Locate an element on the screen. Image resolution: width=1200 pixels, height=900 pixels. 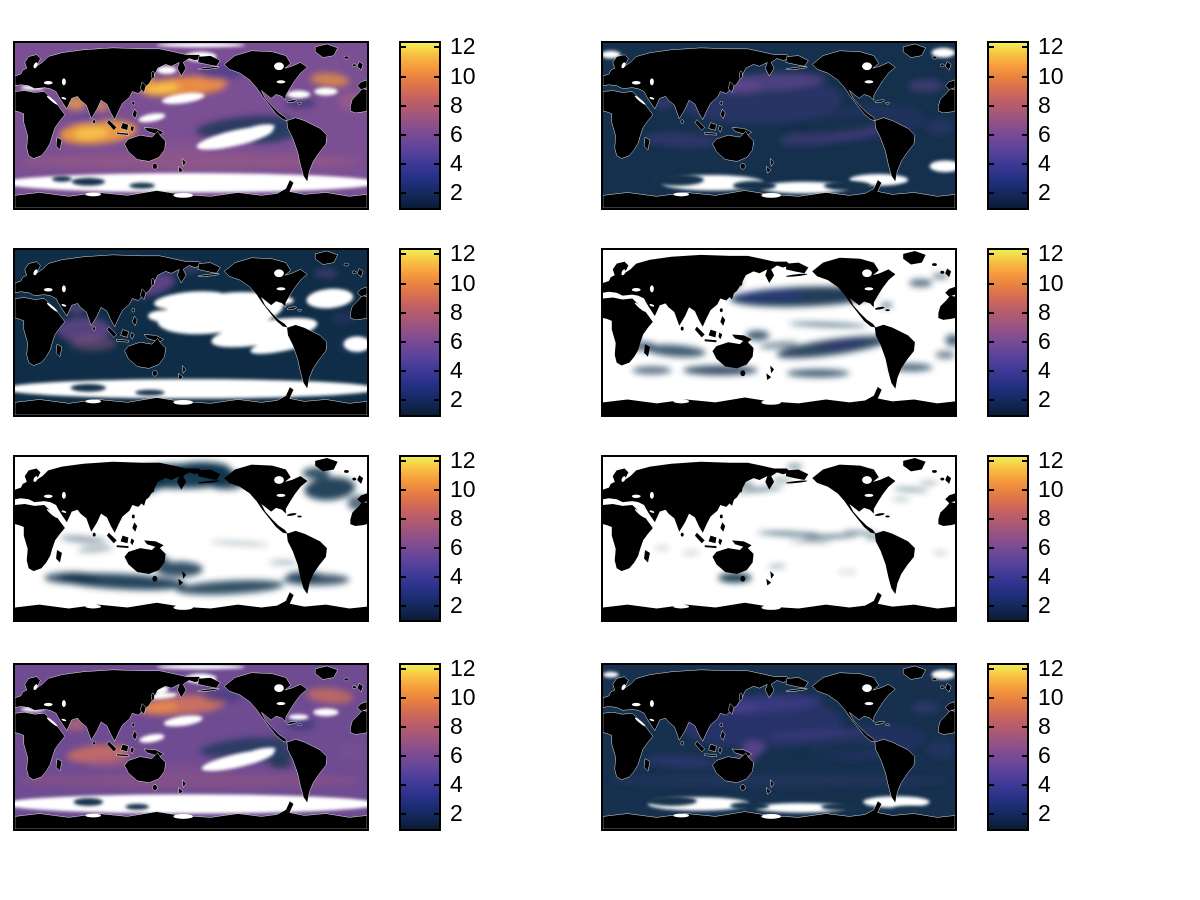
colorbar-7: 12 10 8 6 4 2 is located at coordinates (437, 744).